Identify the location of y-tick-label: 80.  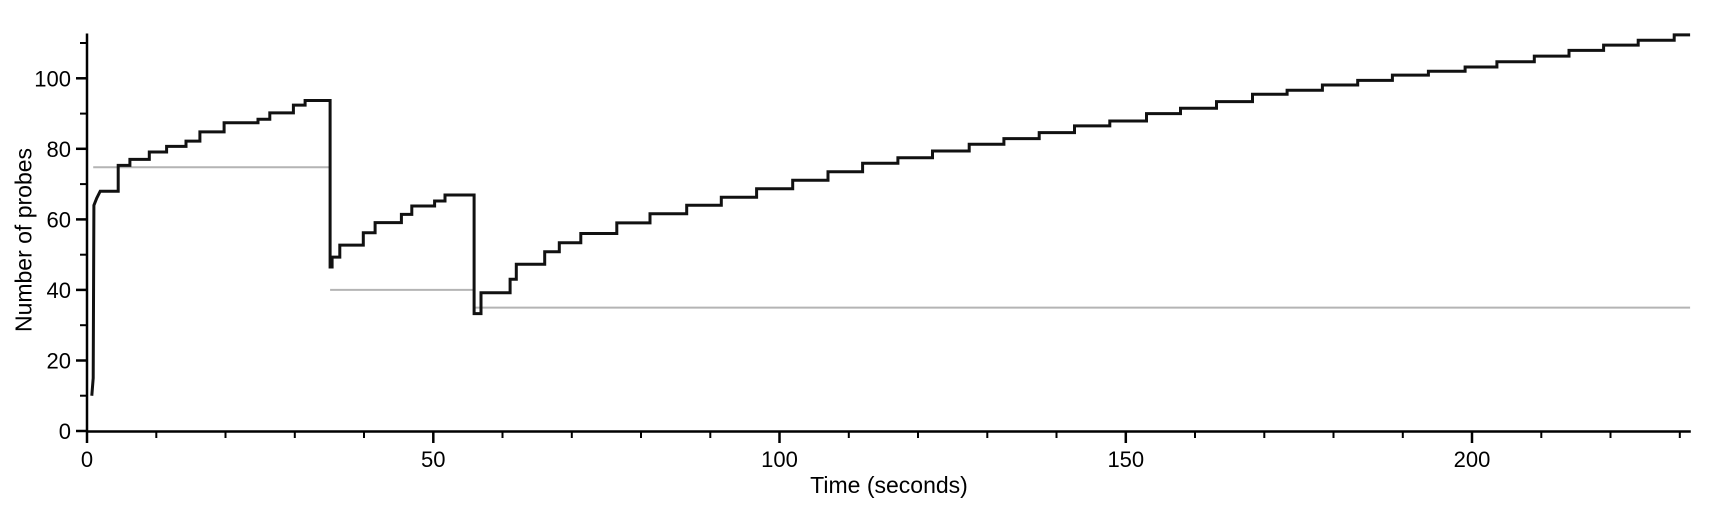
(59, 149).